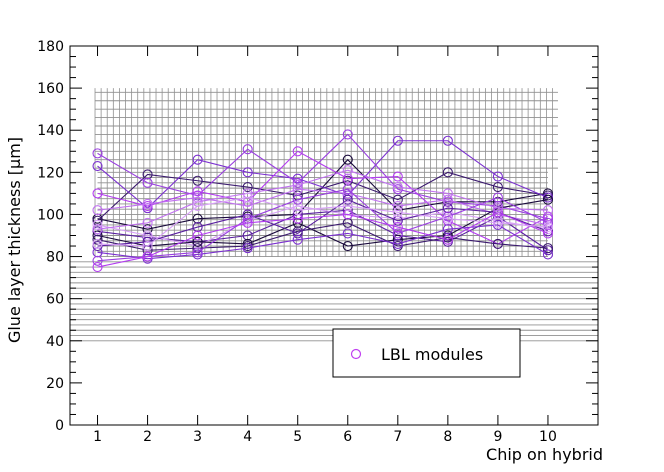 This screenshot has width=664, height=472. I want to click on legend-label: LBL modules, so click(432, 354).